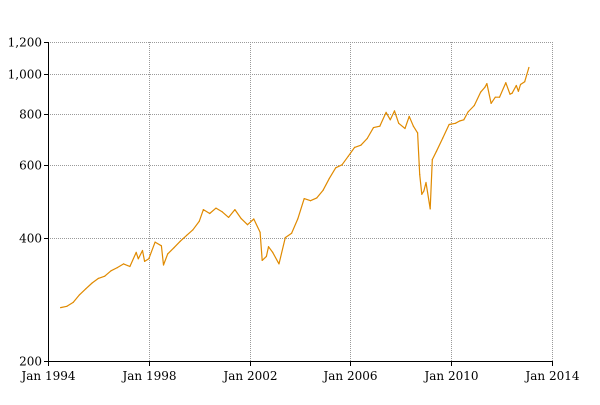  Describe the element at coordinates (30, 239) in the screenshot. I see `y-tick-label: 400` at that location.